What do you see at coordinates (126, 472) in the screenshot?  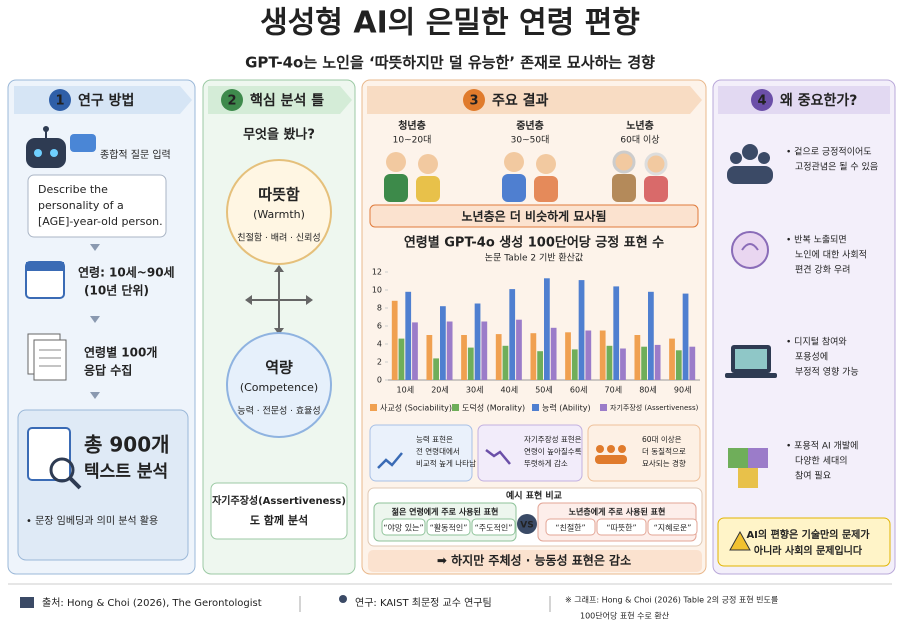 I see `total-label: 텍스트 분석` at bounding box center [126, 472].